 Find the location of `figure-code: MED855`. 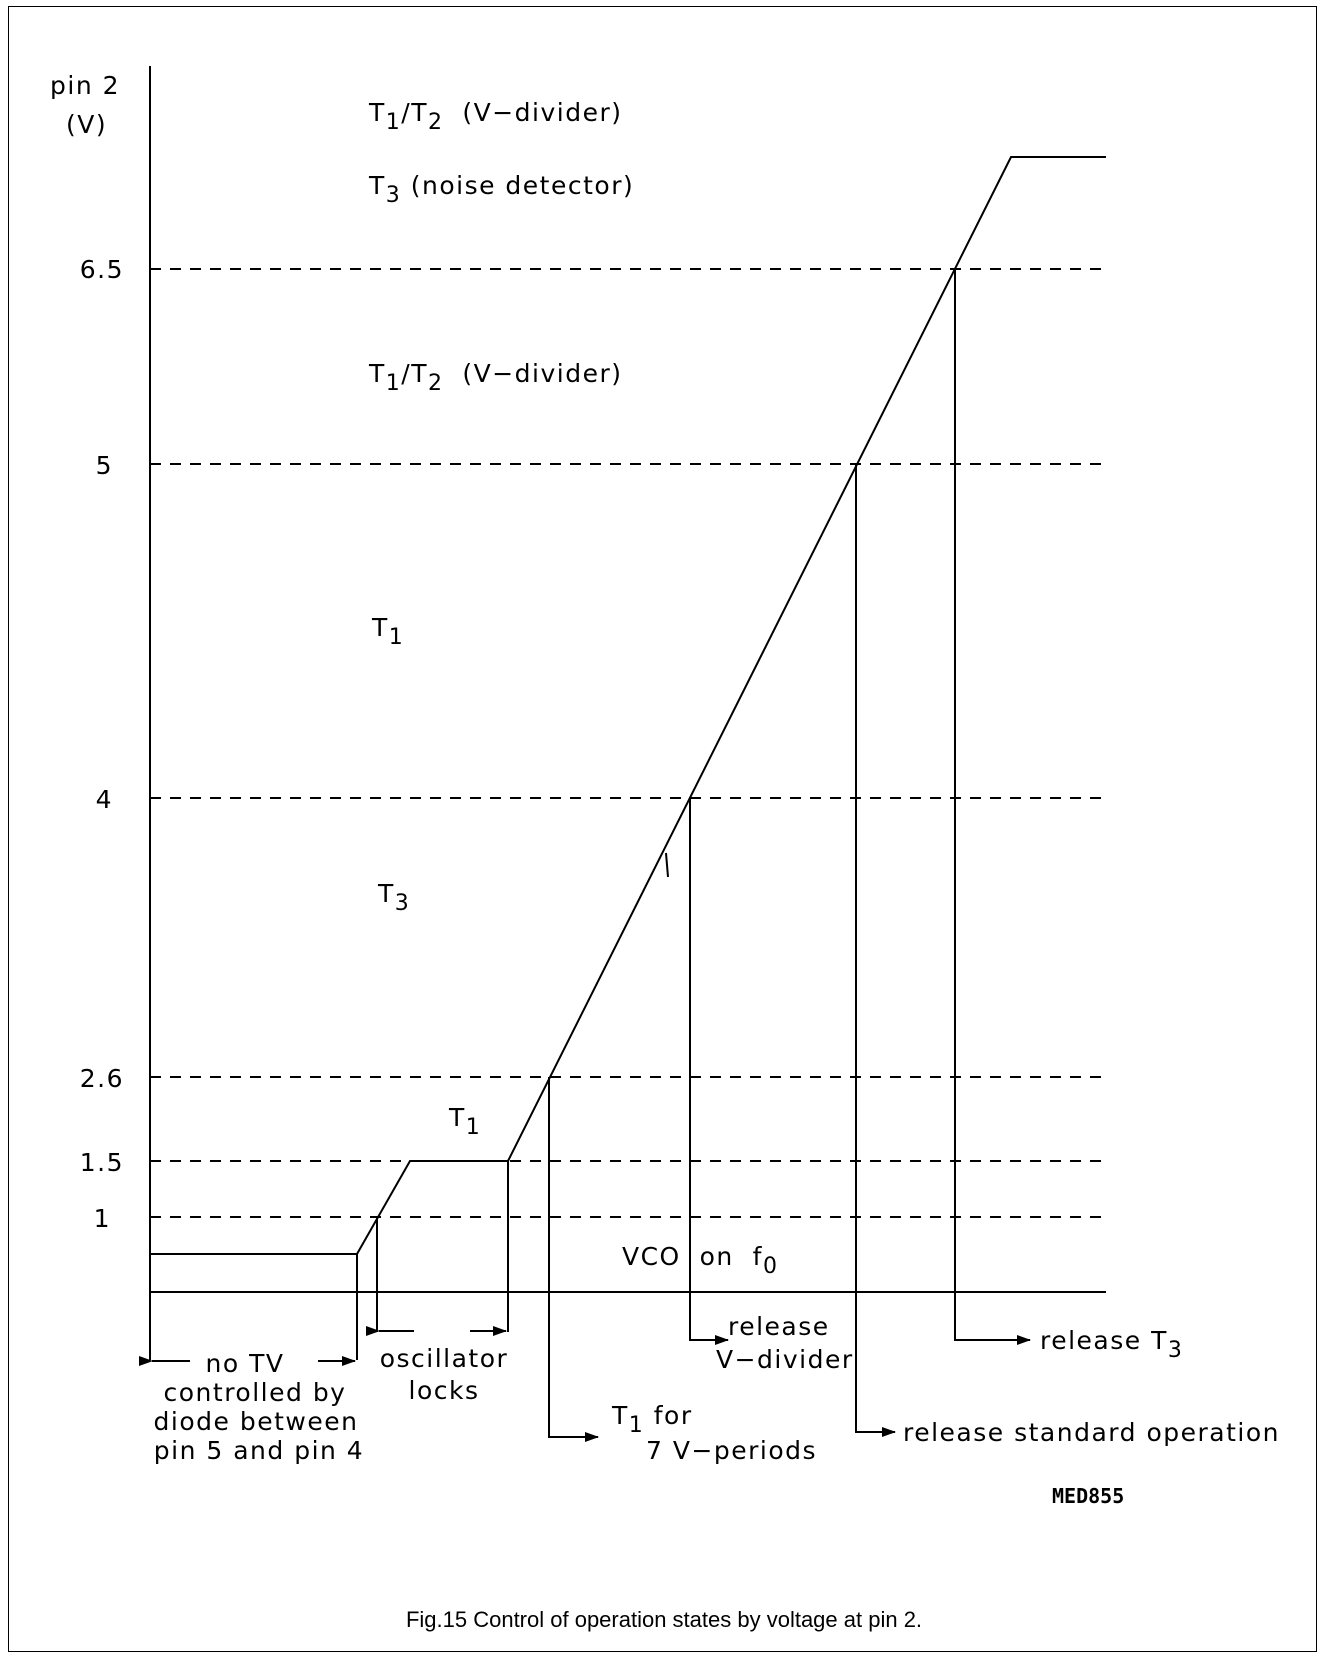

figure-code: MED855 is located at coordinates (1088, 1496).